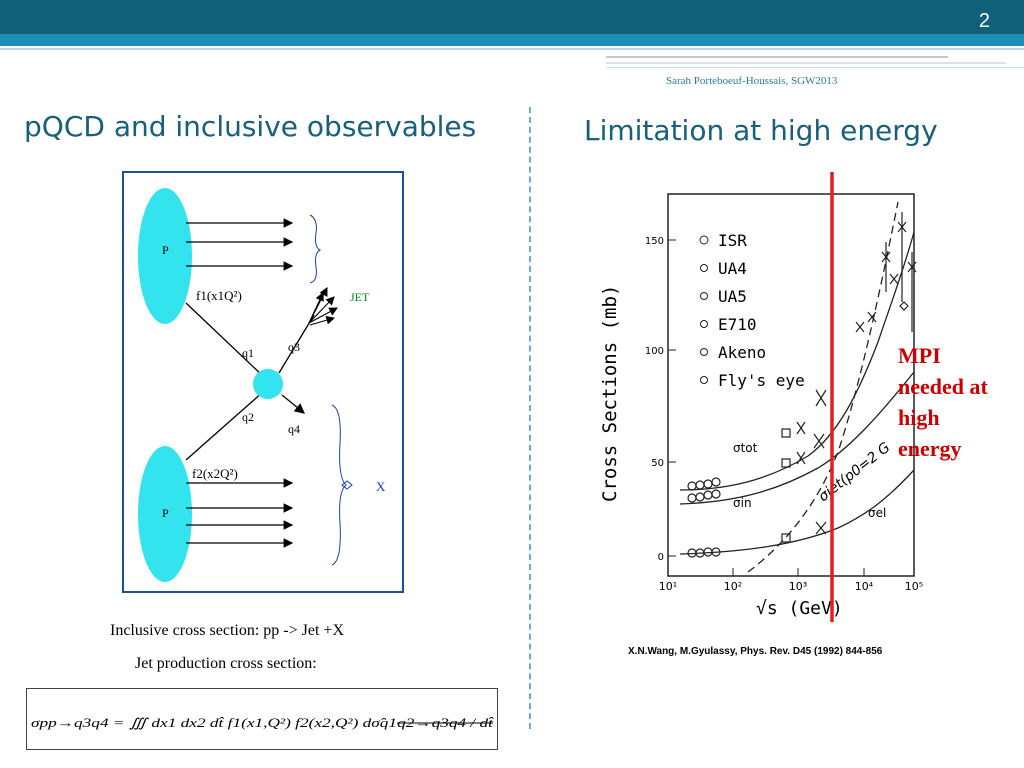 The image size is (1024, 768). What do you see at coordinates (654, 351) in the screenshot?
I see `y-tick-label: 100` at bounding box center [654, 351].